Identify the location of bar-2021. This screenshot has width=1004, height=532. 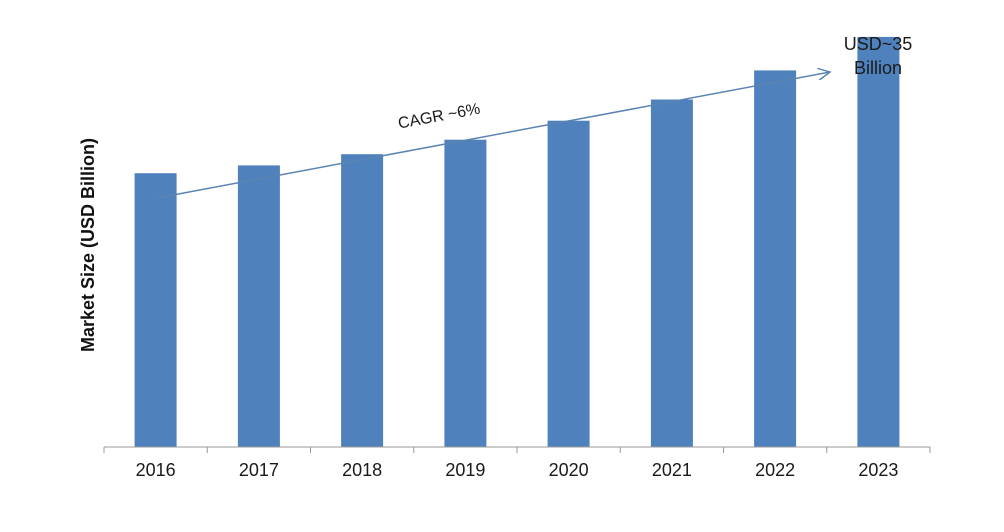
(671, 273).